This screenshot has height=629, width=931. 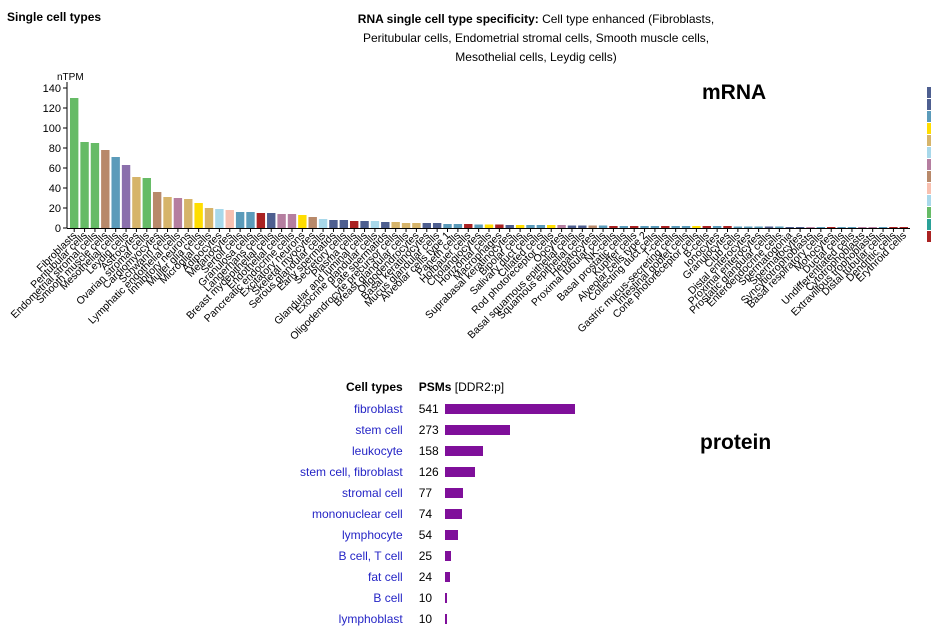 What do you see at coordinates (442, 429) in the screenshot?
I see `protein-row: stem cell 273` at bounding box center [442, 429].